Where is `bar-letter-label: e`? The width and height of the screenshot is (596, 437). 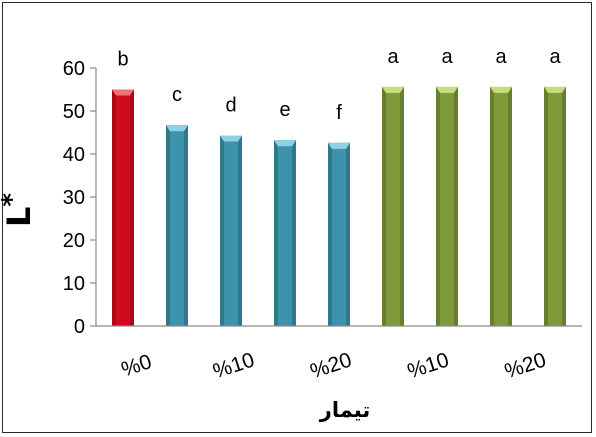
bar-letter-label: e is located at coordinates (284, 110).